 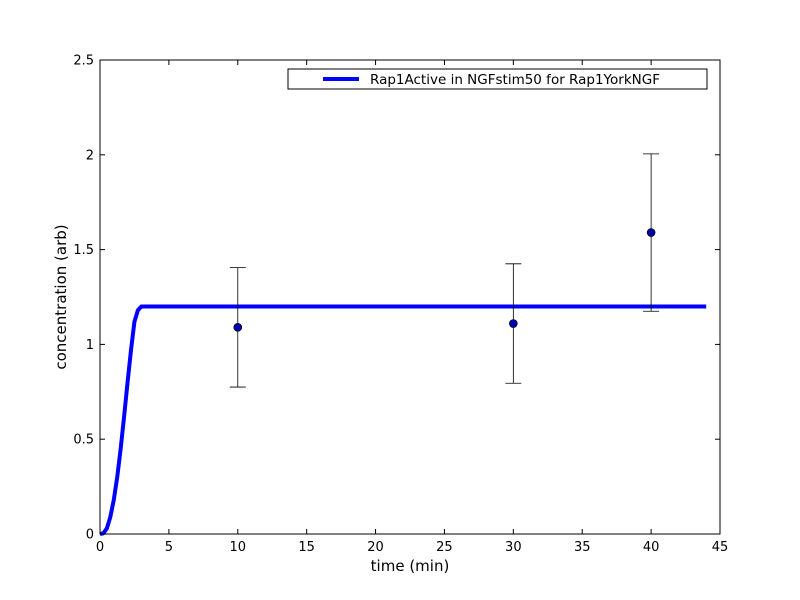 What do you see at coordinates (83, 61) in the screenshot?
I see `y-tick-label: 2.5` at bounding box center [83, 61].